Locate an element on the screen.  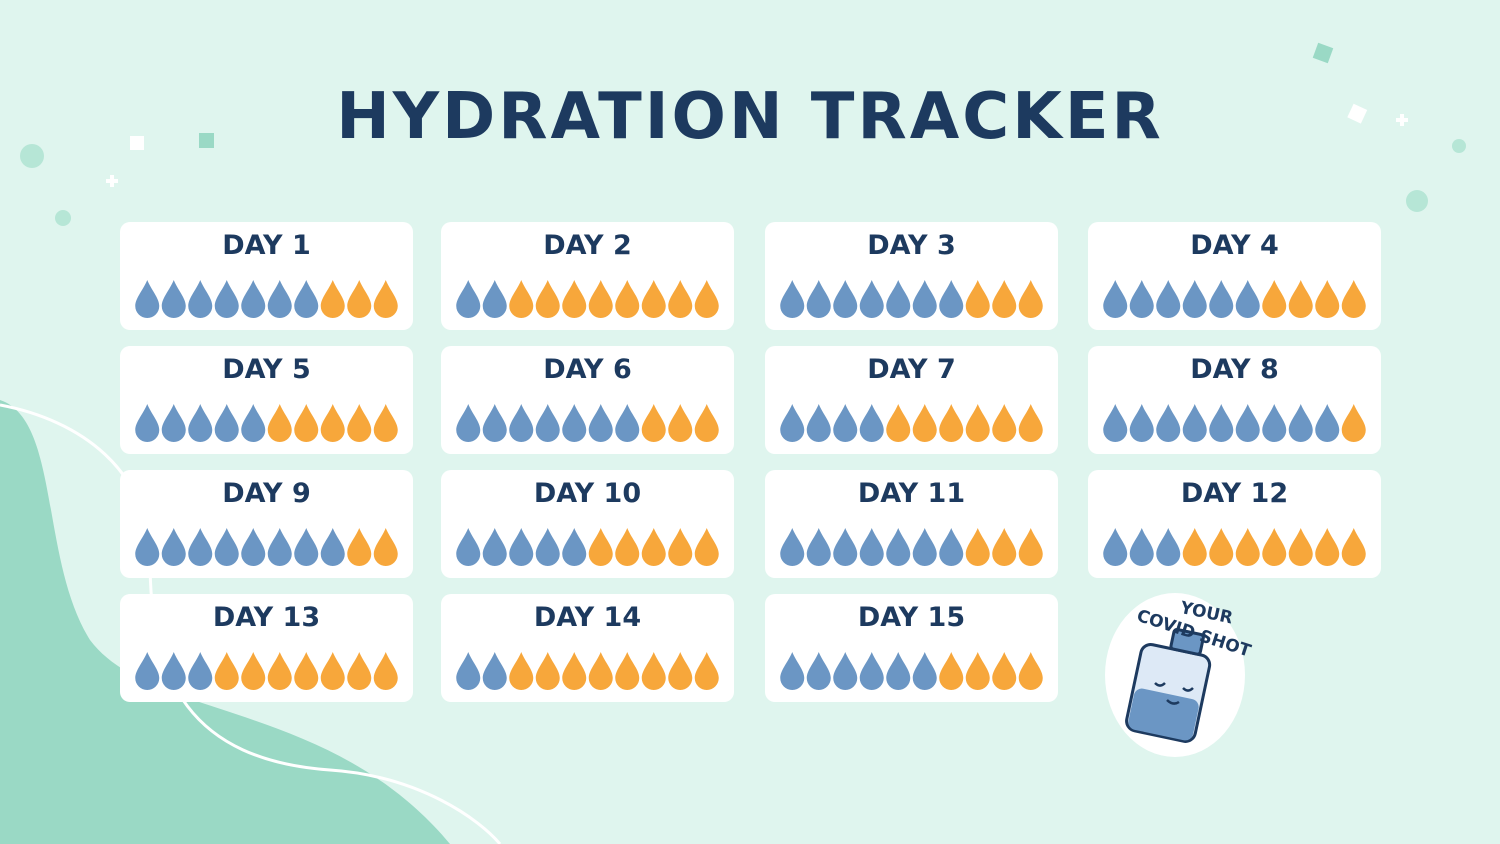
day-card: DAY 2 is located at coordinates (587, 276).